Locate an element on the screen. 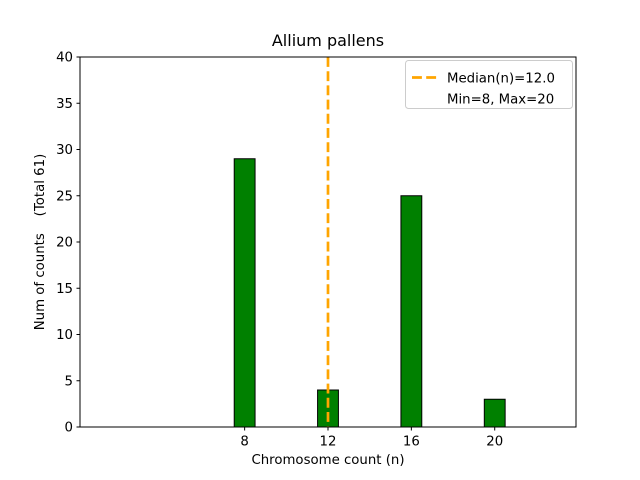  legend-entry-median: Median(n)=12.0 is located at coordinates (501, 79).